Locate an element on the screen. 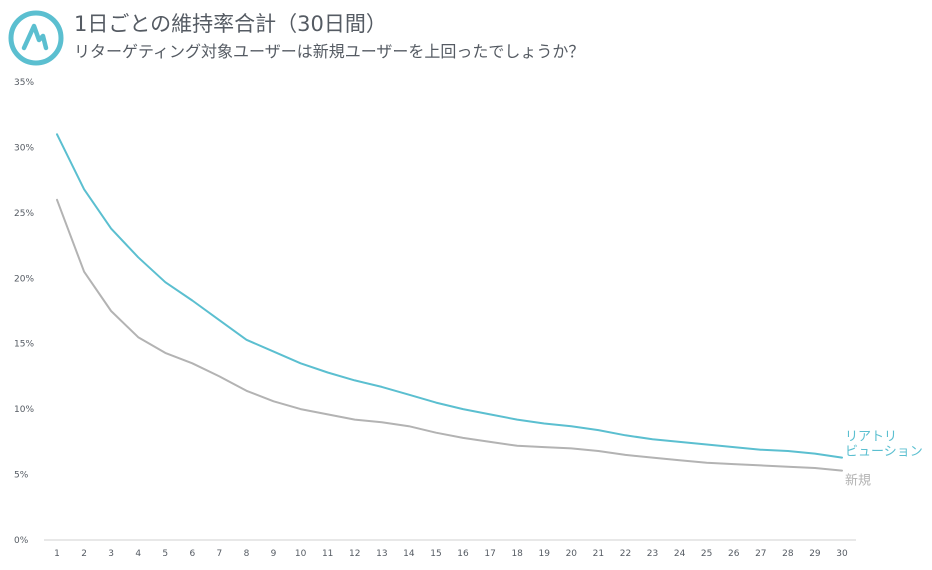 The width and height of the screenshot is (932, 570). x-tick-label: 19 is located at coordinates (545, 554).